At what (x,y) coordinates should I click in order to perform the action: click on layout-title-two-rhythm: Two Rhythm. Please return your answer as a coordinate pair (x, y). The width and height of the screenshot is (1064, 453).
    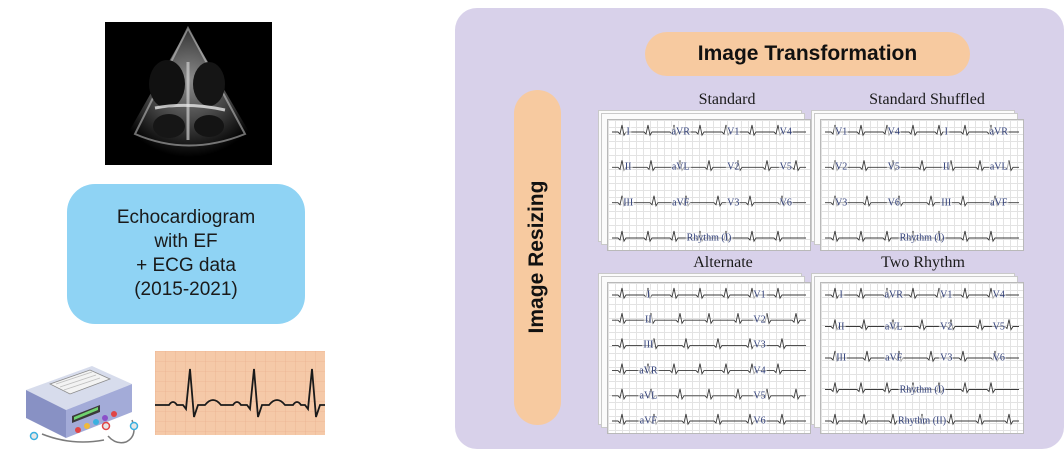
    Looking at the image, I should click on (923, 262).